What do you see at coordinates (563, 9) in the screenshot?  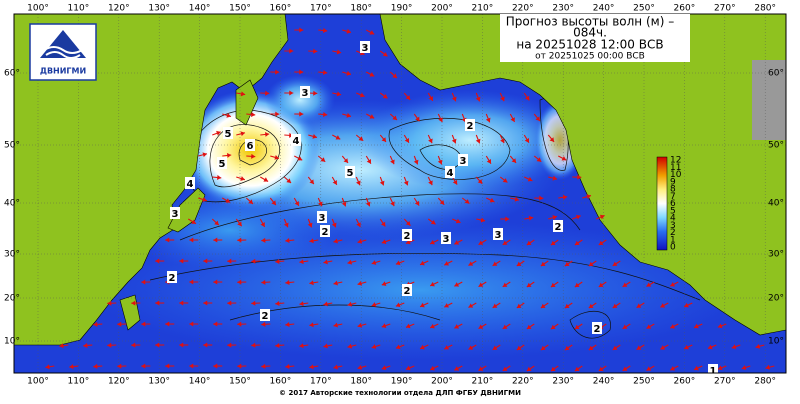 I see `lon-label-top: 230°` at bounding box center [563, 9].